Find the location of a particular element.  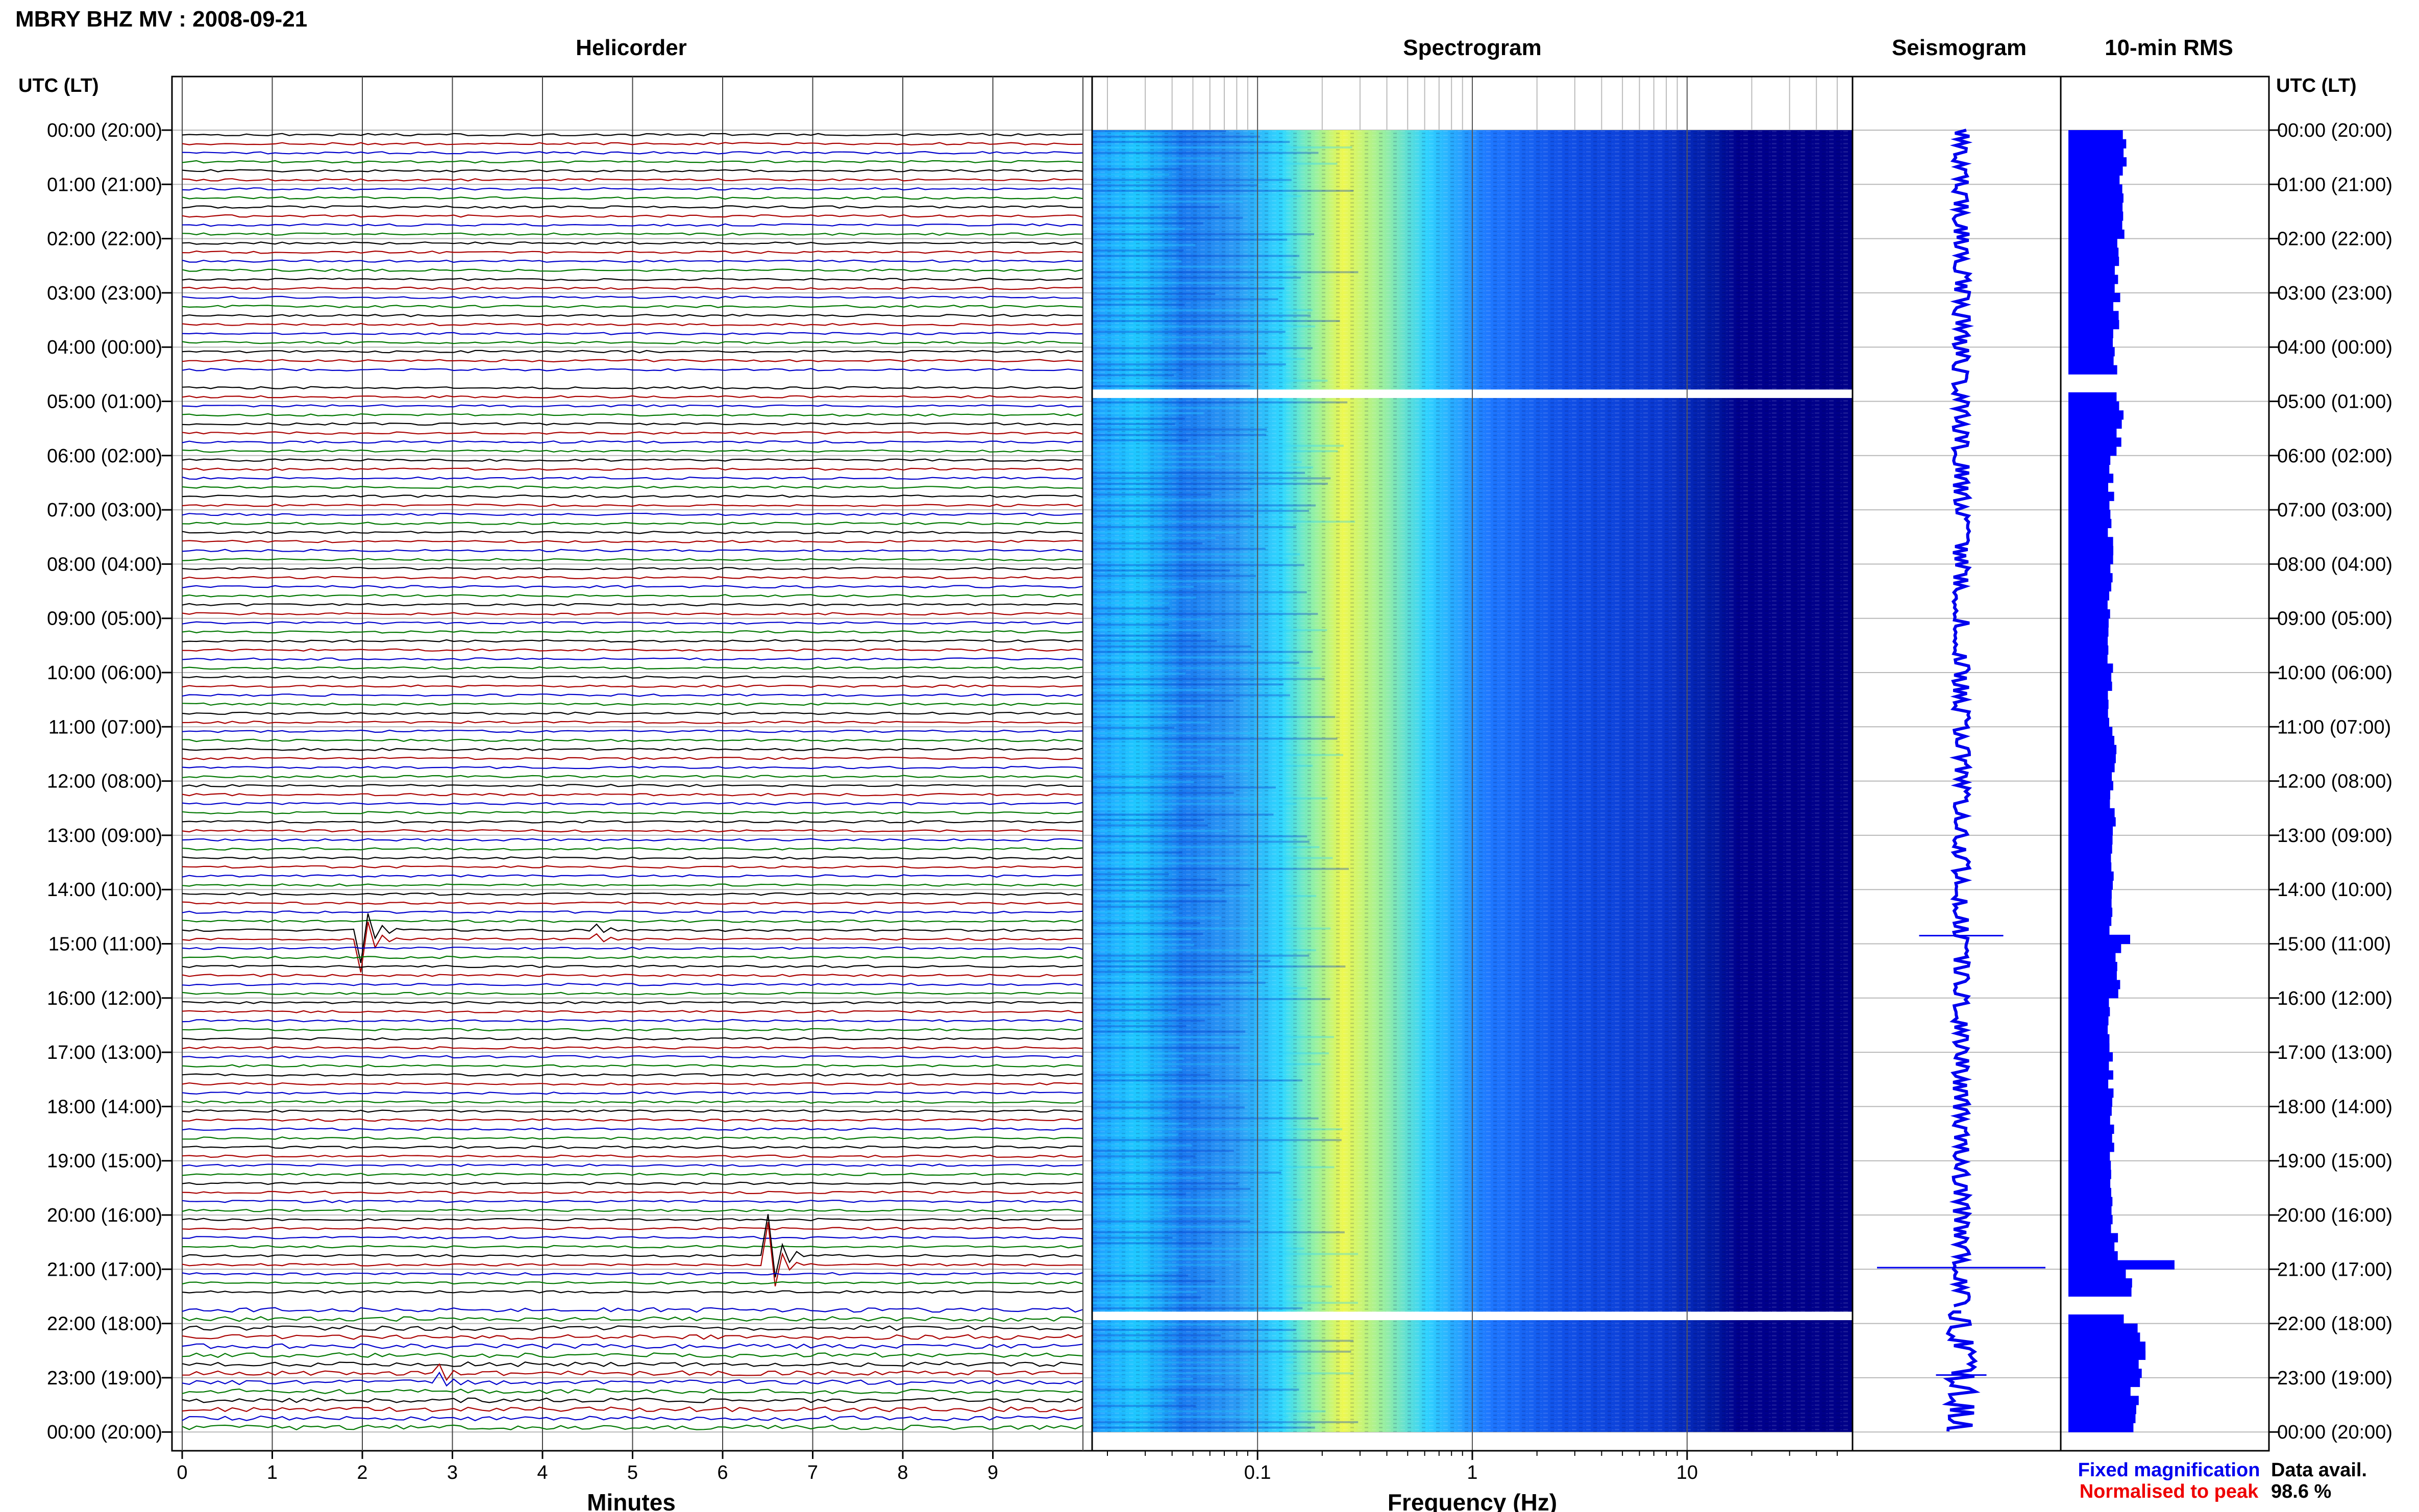

frequency-axis-label: Frequency (Hz) is located at coordinates (1472, 1500).